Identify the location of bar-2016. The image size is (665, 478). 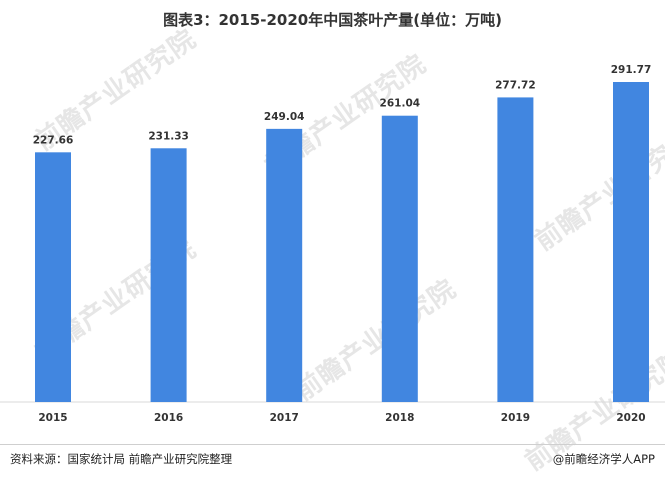
(168, 275).